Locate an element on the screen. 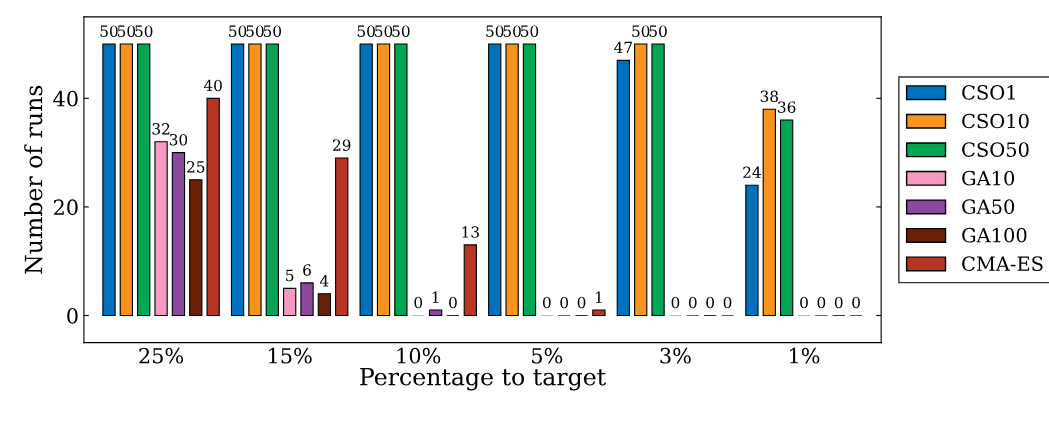 The width and height of the screenshot is (1049, 423). data-label: 32 is located at coordinates (161, 129).